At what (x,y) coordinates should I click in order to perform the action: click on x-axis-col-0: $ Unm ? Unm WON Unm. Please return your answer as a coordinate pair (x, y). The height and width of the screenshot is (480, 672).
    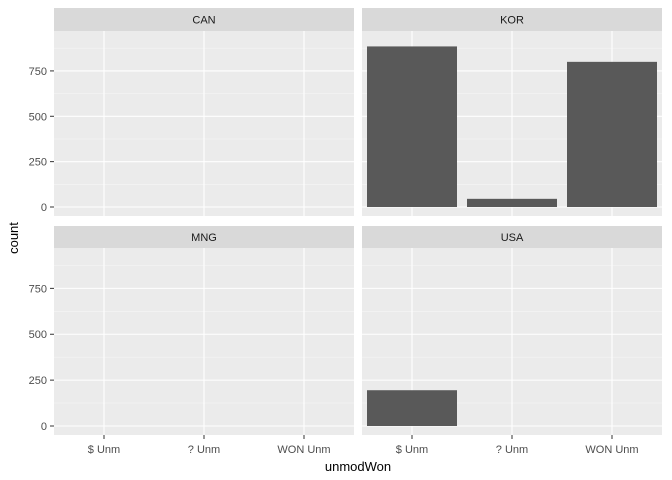
    Looking at the image, I should click on (209, 445).